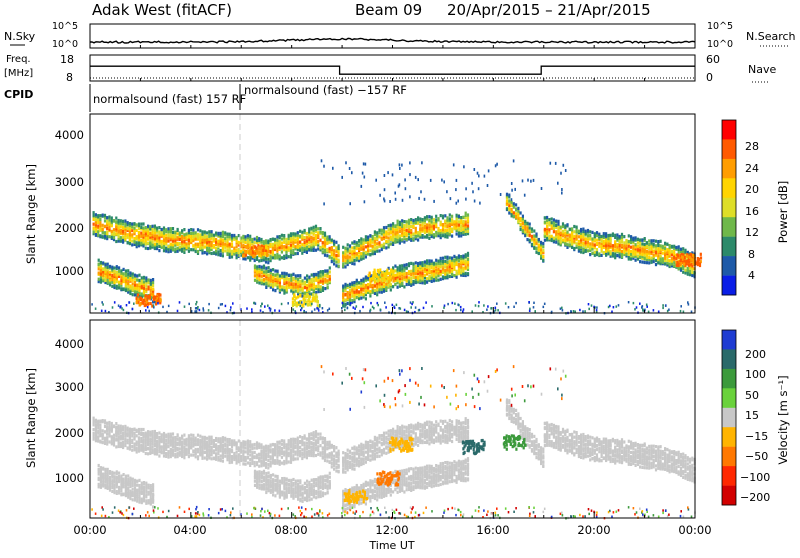 The height and width of the screenshot is (558, 800). What do you see at coordinates (18, 94) in the screenshot?
I see `cpid-label: CPID` at bounding box center [18, 94].